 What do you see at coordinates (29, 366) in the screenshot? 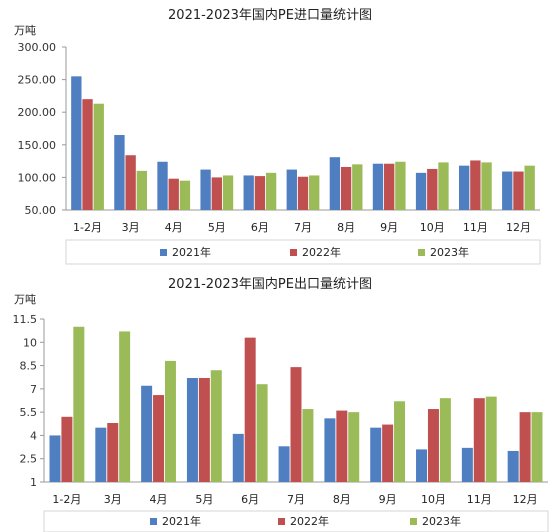
I see `y-tick-label: 8.5` at bounding box center [29, 366].